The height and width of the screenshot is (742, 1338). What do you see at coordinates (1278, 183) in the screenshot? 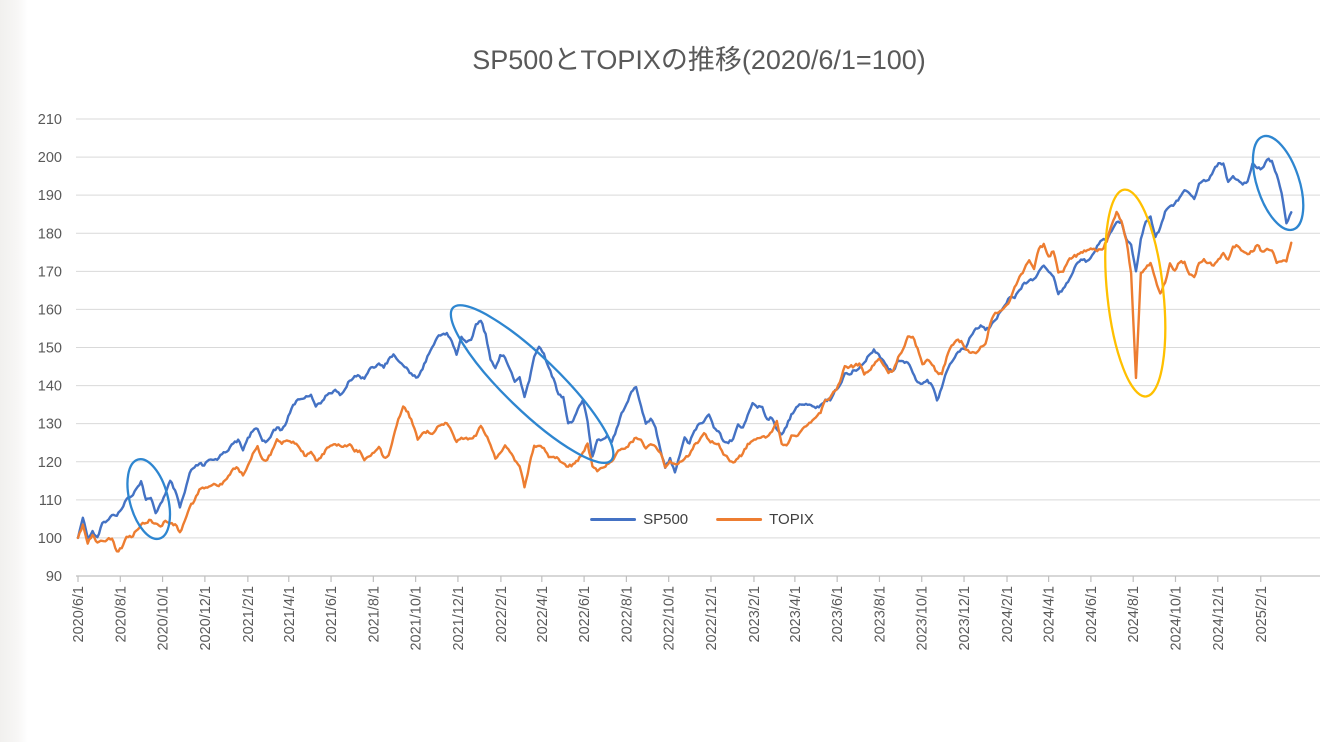
I see `early-2025-sp500-drop-circle` at bounding box center [1278, 183].